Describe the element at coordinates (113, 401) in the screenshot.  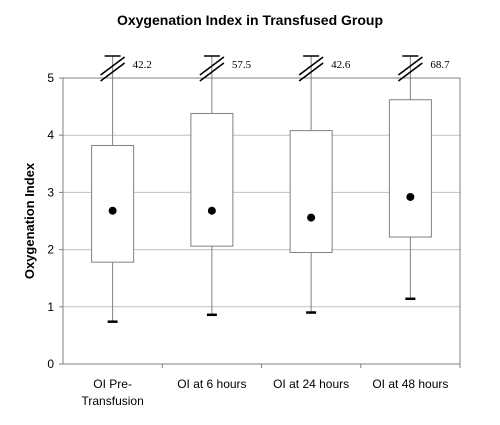
I see `category-label: Transfusion` at that location.